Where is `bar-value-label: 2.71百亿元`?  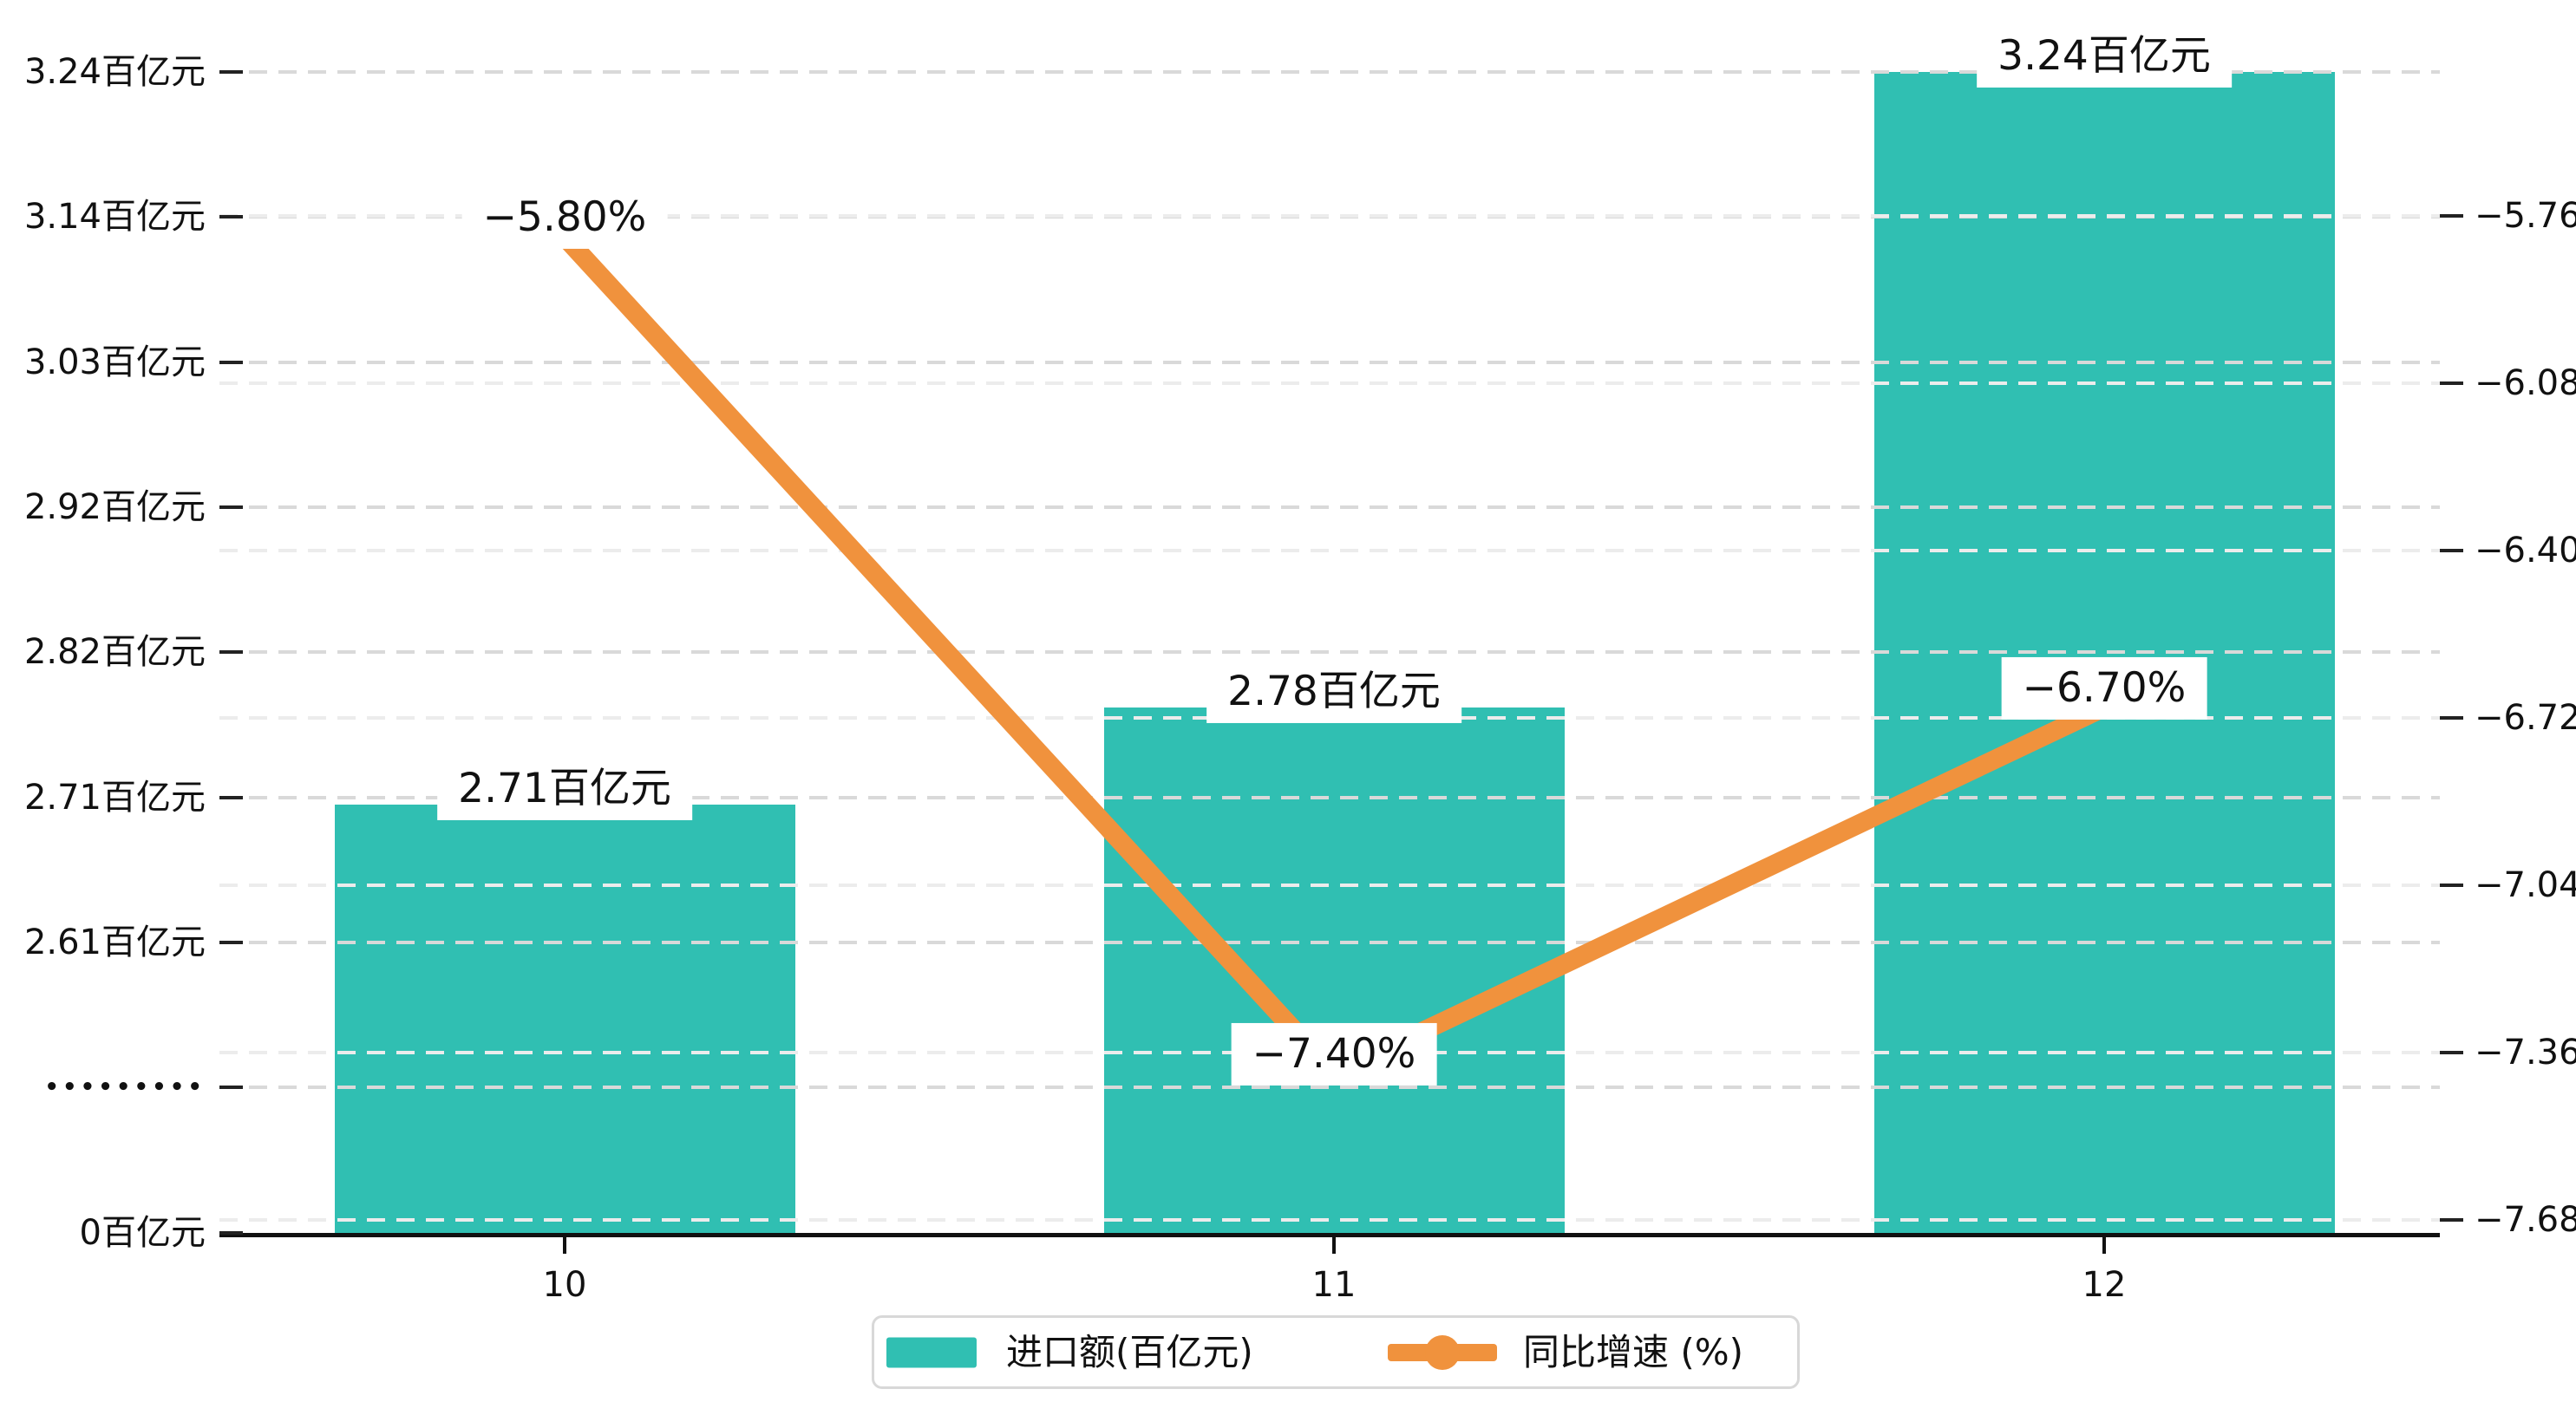 bar-value-label: 2.71百亿元 is located at coordinates (564, 788).